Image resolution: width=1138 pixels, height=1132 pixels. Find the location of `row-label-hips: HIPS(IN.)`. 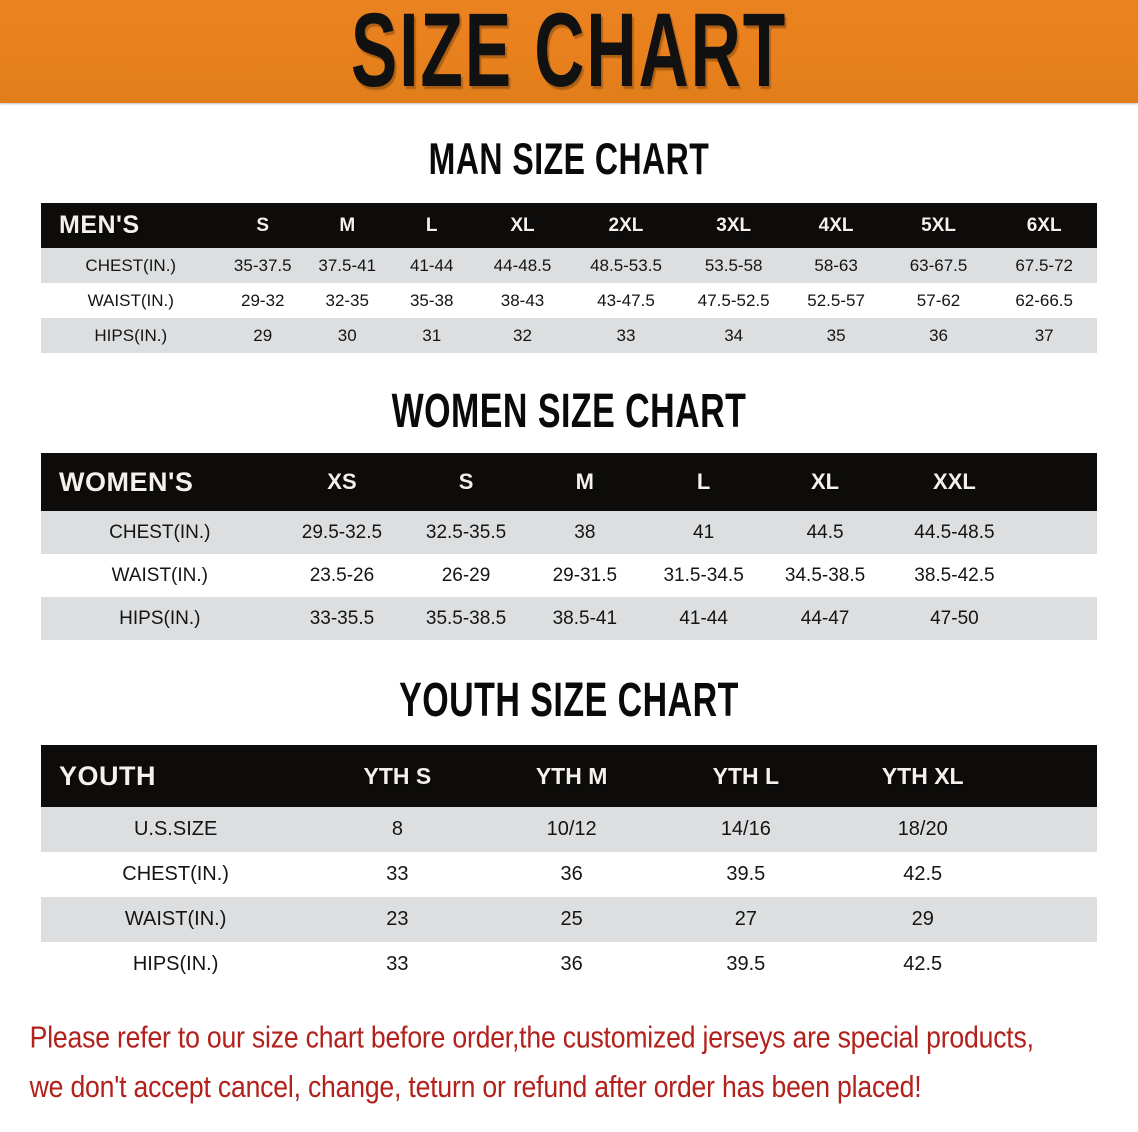

row-label-hips: HIPS(IN.) is located at coordinates (175, 964).